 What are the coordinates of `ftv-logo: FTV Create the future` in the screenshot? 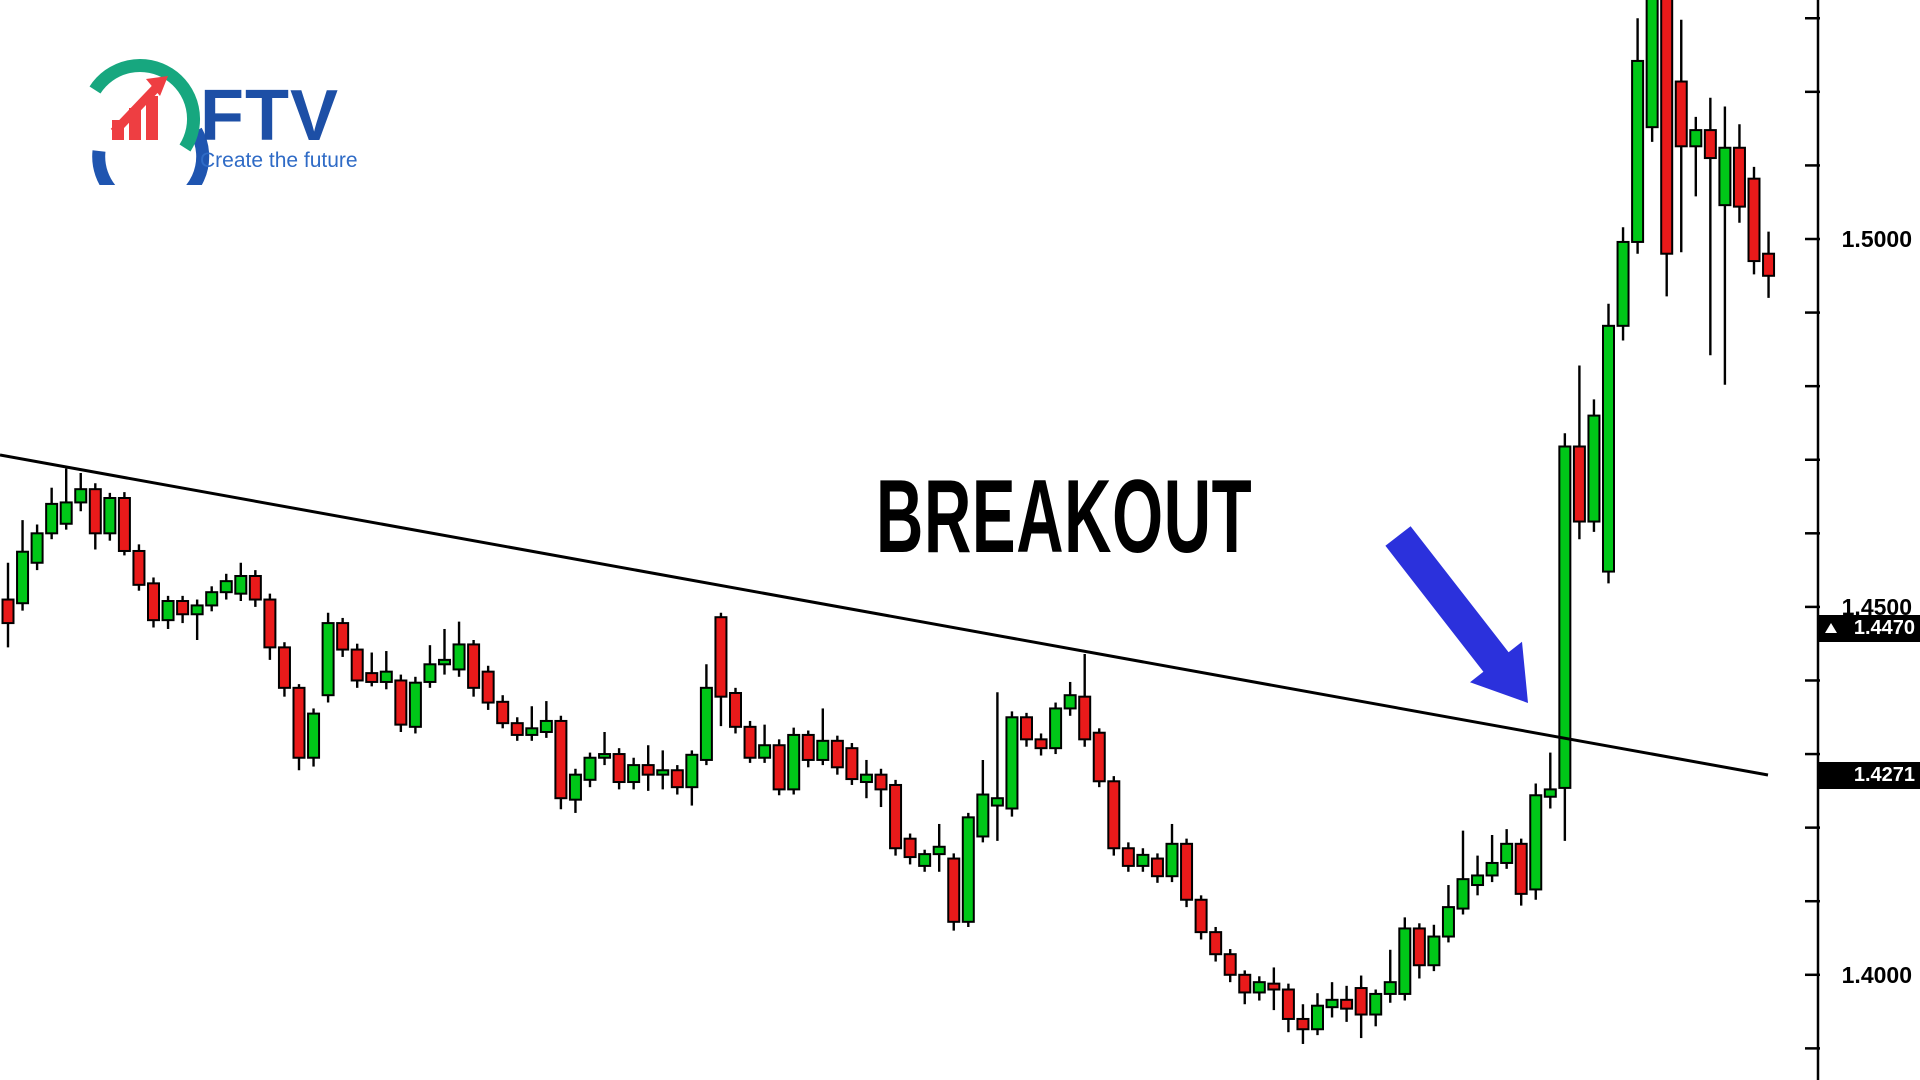 It's located at (223, 121).